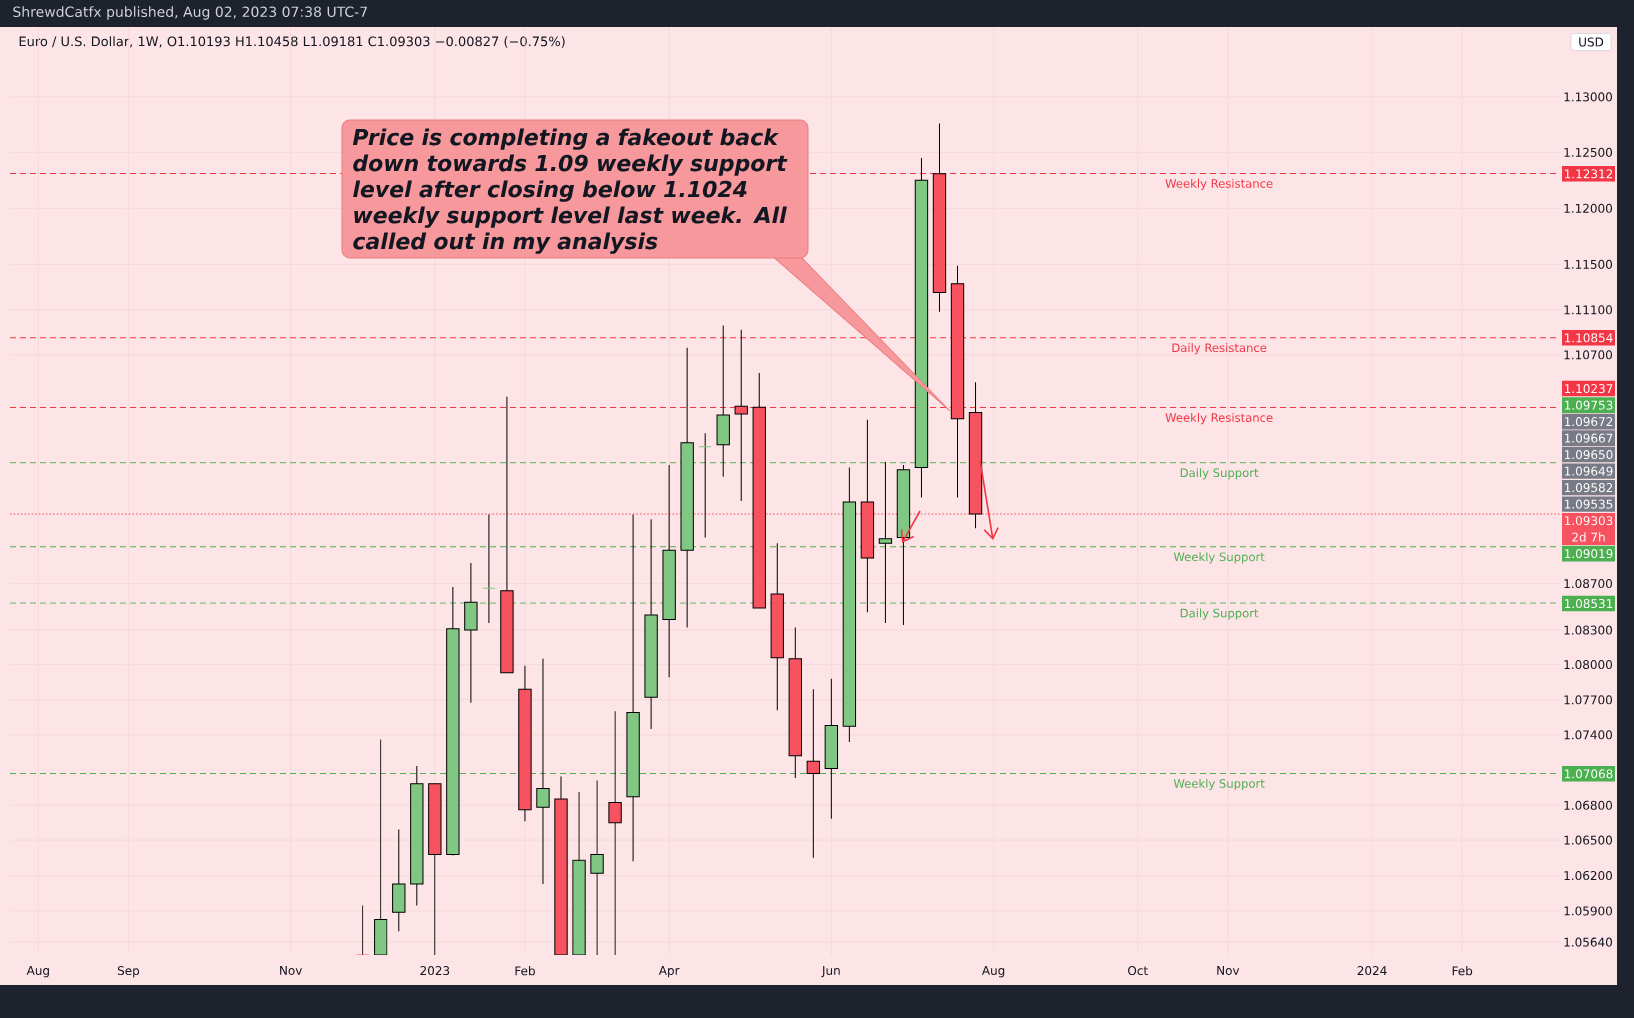 The height and width of the screenshot is (1018, 1634). Describe the element at coordinates (669, 972) in the screenshot. I see `x-tick-label: Apr` at that location.